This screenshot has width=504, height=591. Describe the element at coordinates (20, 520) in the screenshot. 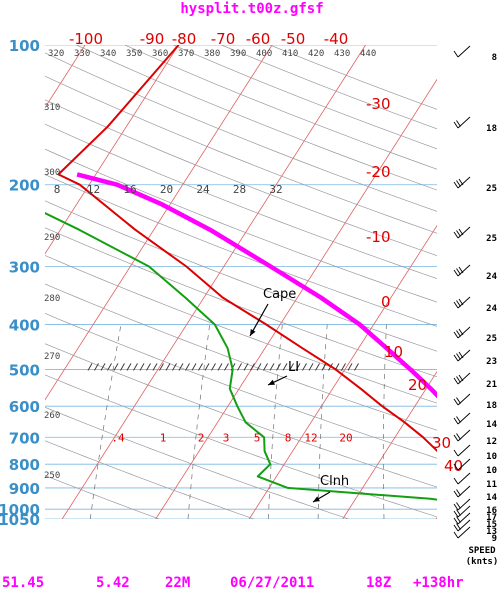

I see `pressure-label-1050: 1050` at that location.